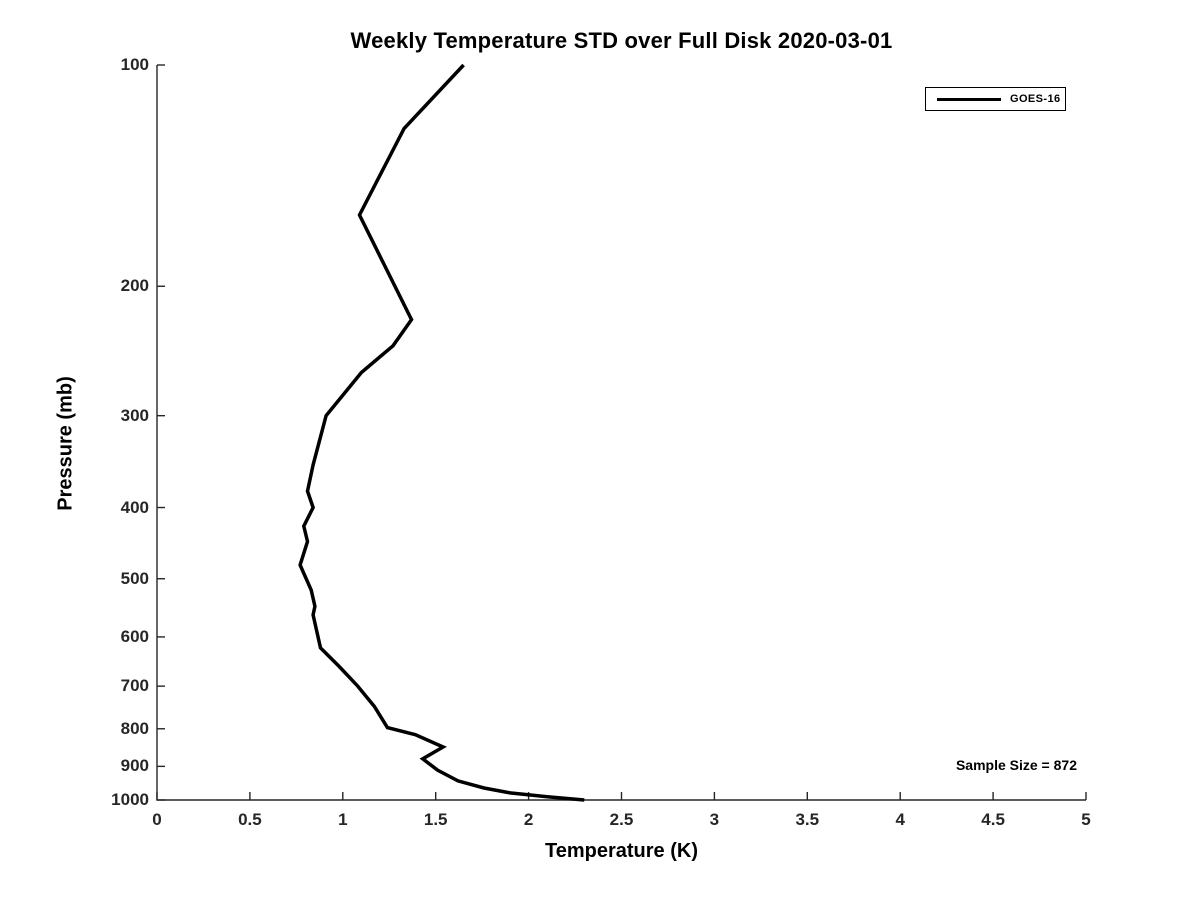 The image size is (1200, 900). Describe the element at coordinates (1016, 765) in the screenshot. I see `sample-size-note: Sample Size = 872` at that location.